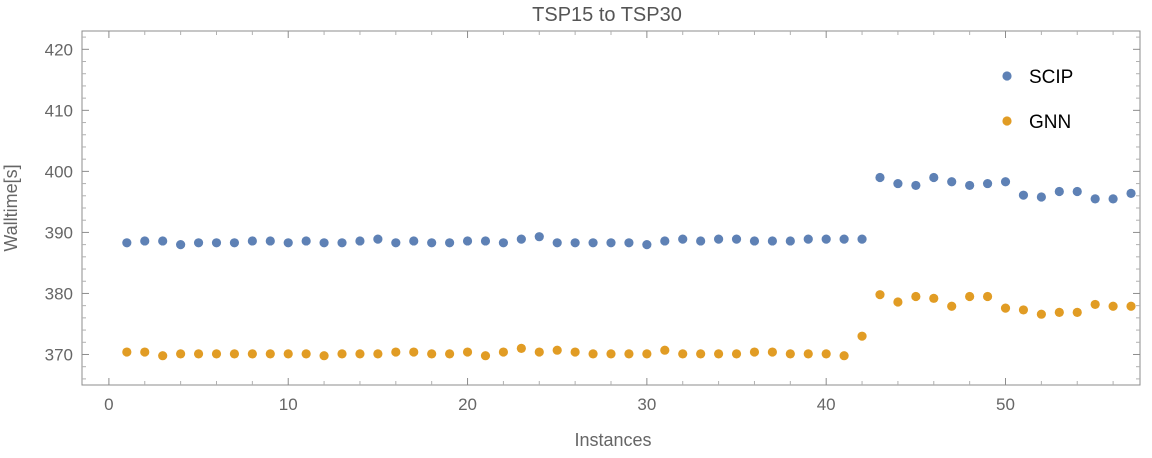 The height and width of the screenshot is (458, 1152). I want to click on x-axis-label: Instances, so click(612, 440).